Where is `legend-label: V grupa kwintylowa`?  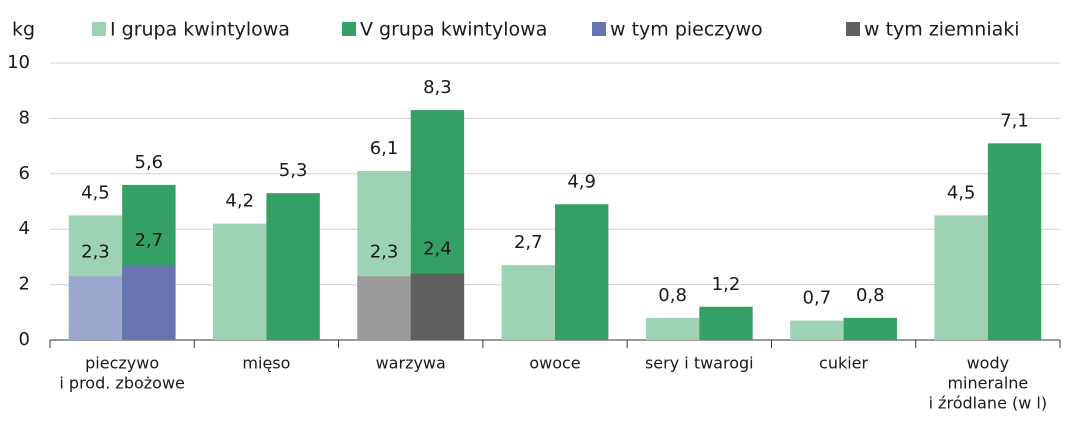 legend-label: V grupa kwintylowa is located at coordinates (453, 30).